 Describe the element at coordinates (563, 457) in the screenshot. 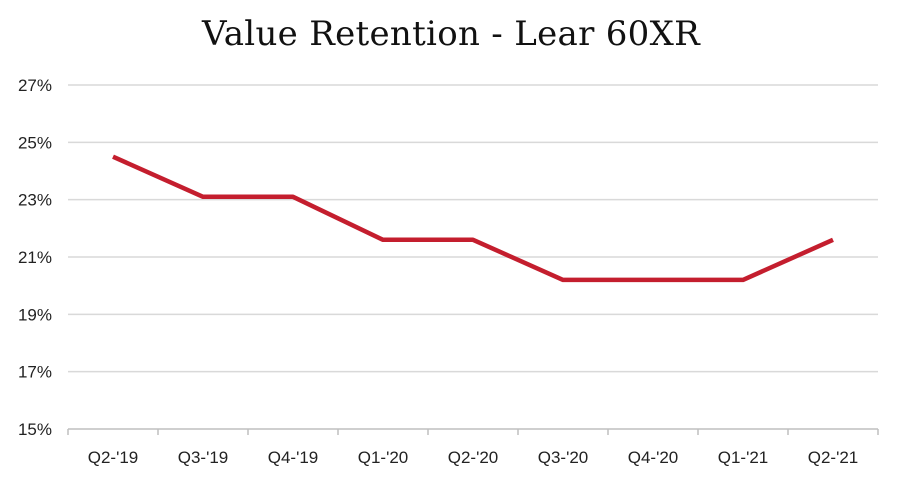

I see `x-tick-label: Q3-'20` at that location.